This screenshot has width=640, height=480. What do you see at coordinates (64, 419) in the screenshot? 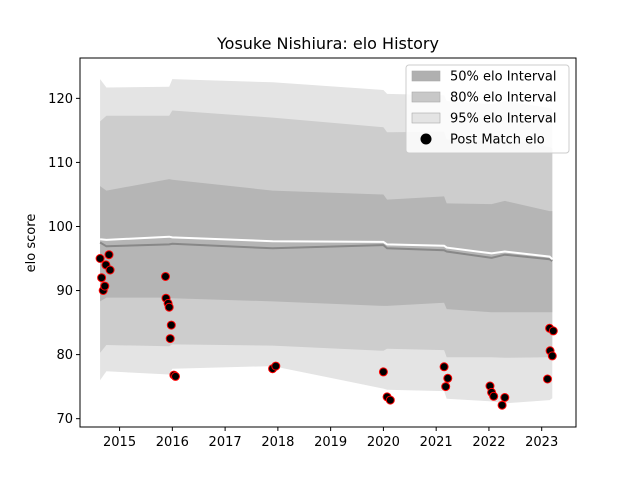
I see `y-tick-label: 70` at bounding box center [64, 419].